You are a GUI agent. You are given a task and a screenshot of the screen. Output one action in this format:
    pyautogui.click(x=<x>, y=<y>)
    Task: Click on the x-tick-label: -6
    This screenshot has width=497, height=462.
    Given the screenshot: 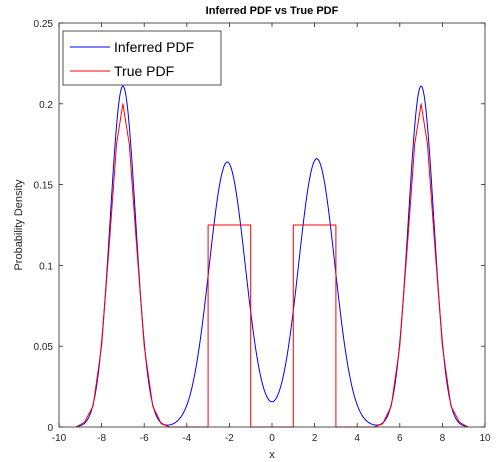 What is the action you would take?
    pyautogui.click(x=144, y=438)
    